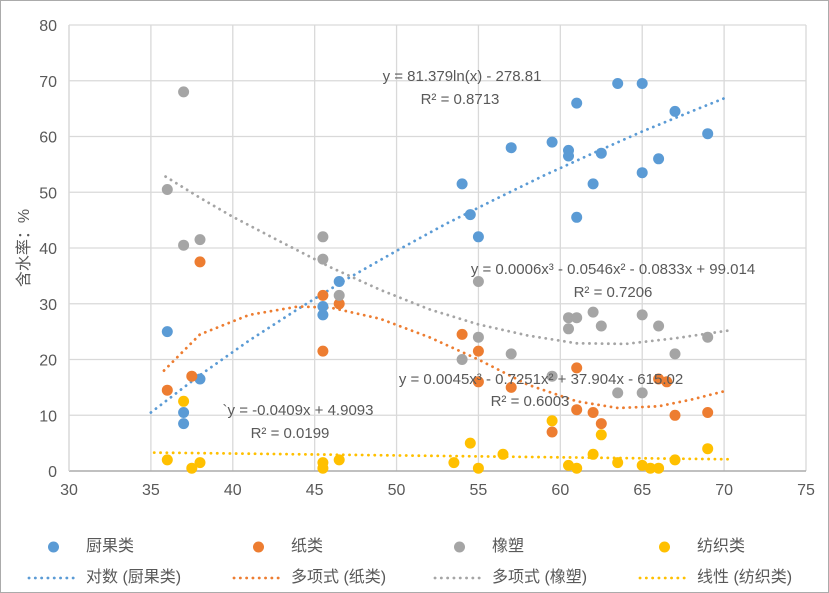 Image resolution: width=829 pixels, height=593 pixels. What do you see at coordinates (714, 578) in the screenshot?
I see `legend-item-线性 (纺织类): 线性 (纺织类)` at bounding box center [714, 578].